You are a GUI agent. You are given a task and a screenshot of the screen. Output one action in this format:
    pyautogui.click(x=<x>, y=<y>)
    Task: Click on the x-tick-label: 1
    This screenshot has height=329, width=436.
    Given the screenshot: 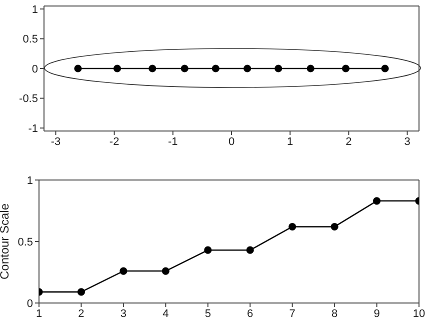 What is the action you would take?
    pyautogui.click(x=290, y=142)
    